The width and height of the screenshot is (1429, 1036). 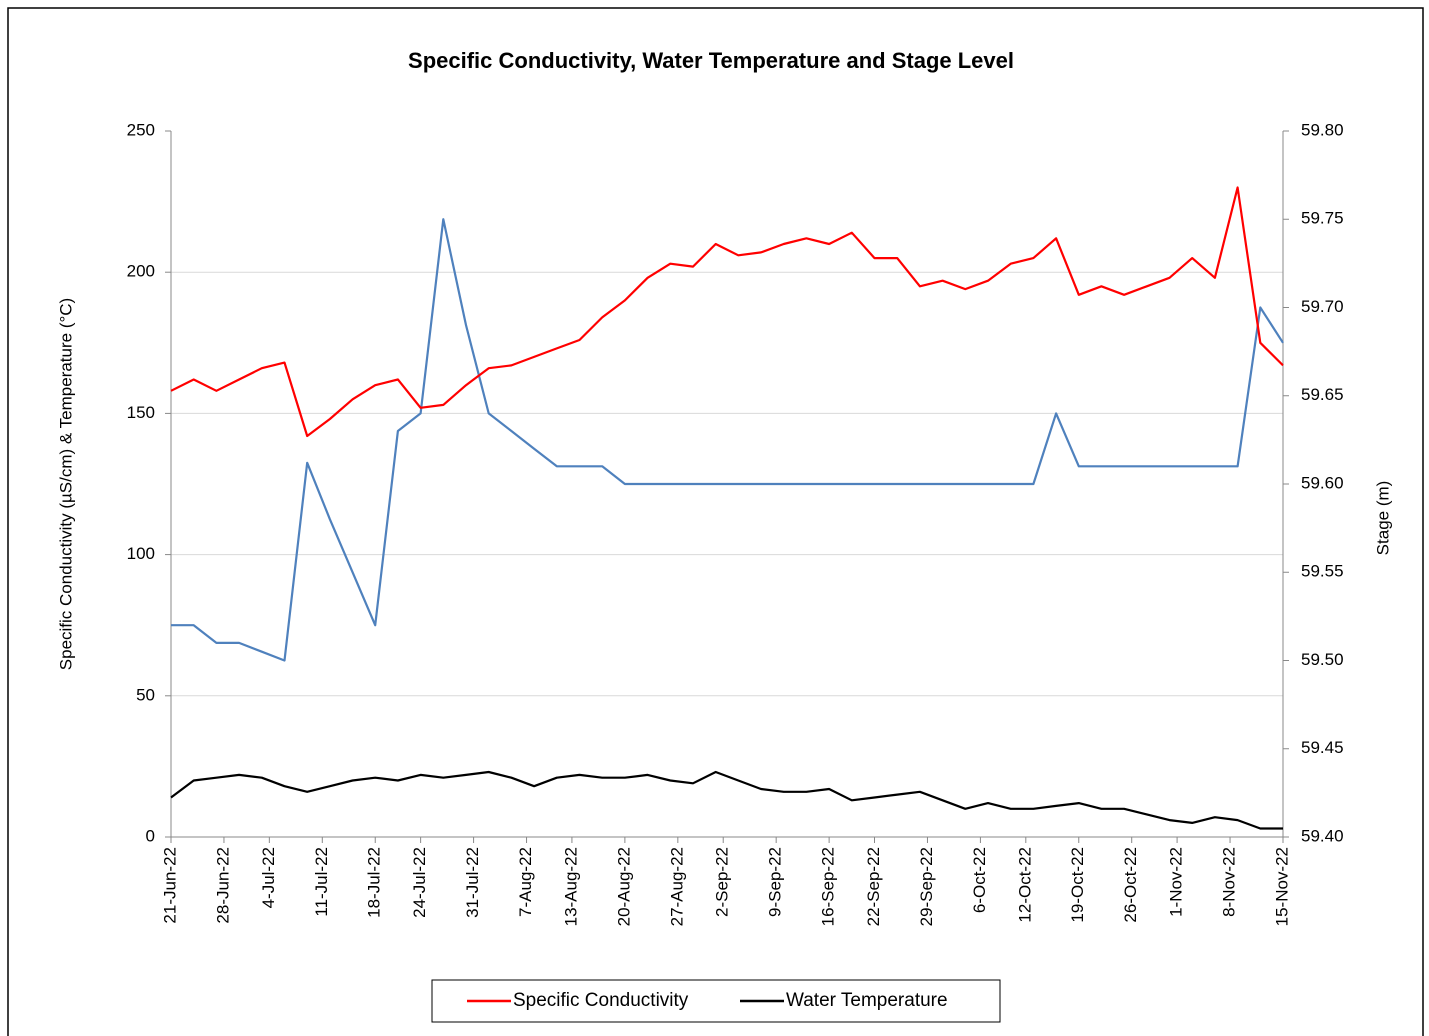 What do you see at coordinates (268, 877) in the screenshot?
I see `x-tick-label: 4-Jul-22` at bounding box center [268, 877].